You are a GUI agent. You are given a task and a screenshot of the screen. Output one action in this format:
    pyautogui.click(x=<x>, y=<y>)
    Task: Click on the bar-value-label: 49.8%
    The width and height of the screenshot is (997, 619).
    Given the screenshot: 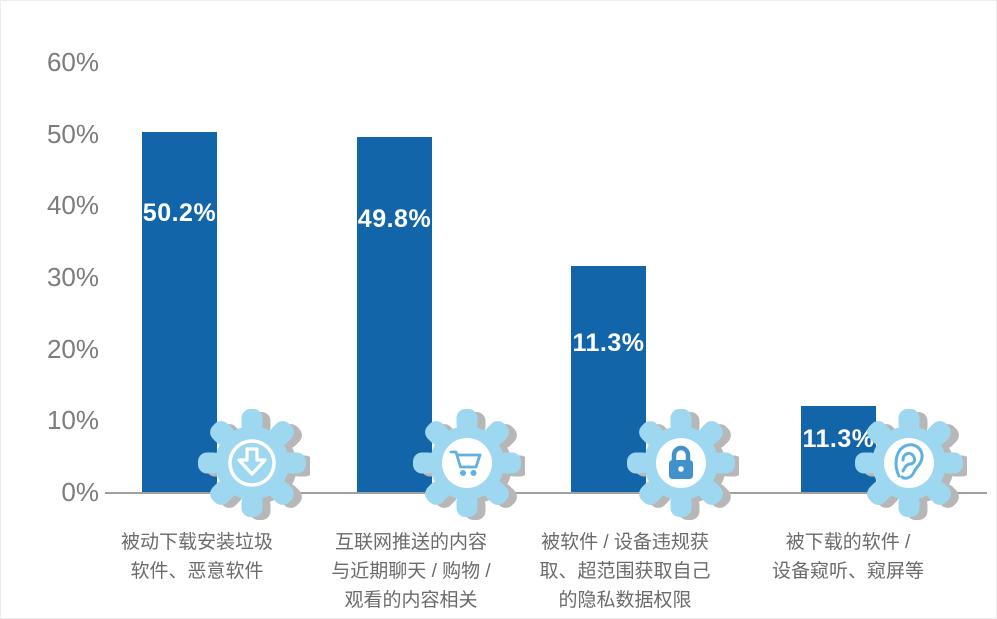 What is the action you would take?
    pyautogui.click(x=394, y=219)
    